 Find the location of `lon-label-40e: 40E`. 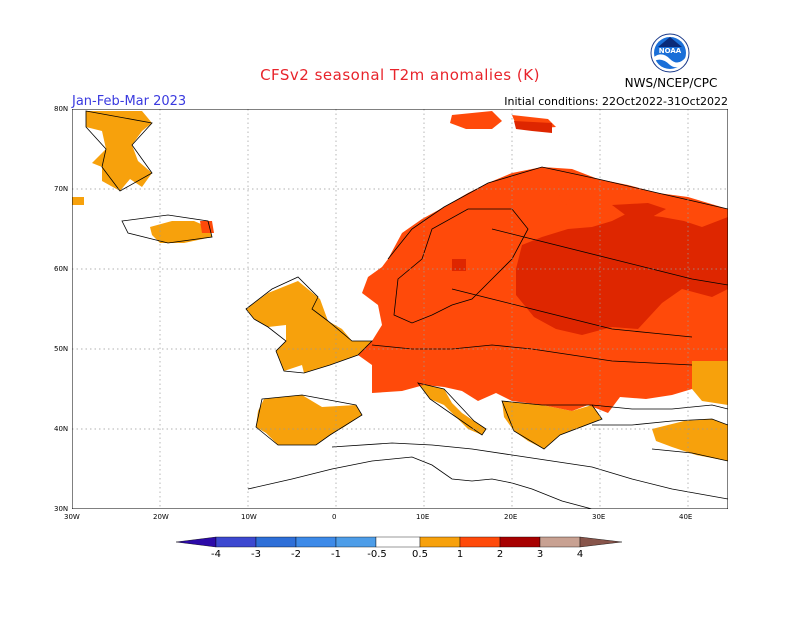

lon-label-40e: 40E is located at coordinates (686, 517).